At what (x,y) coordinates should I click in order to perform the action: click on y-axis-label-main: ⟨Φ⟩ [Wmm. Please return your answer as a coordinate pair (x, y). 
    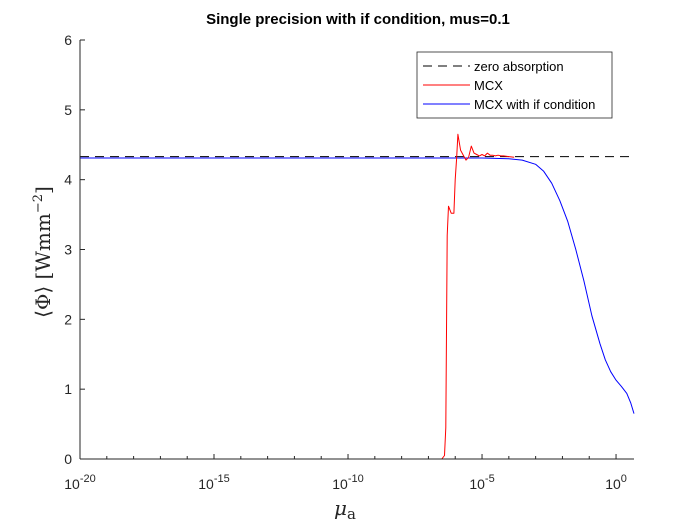
    Looking at the image, I should click on (43, 265).